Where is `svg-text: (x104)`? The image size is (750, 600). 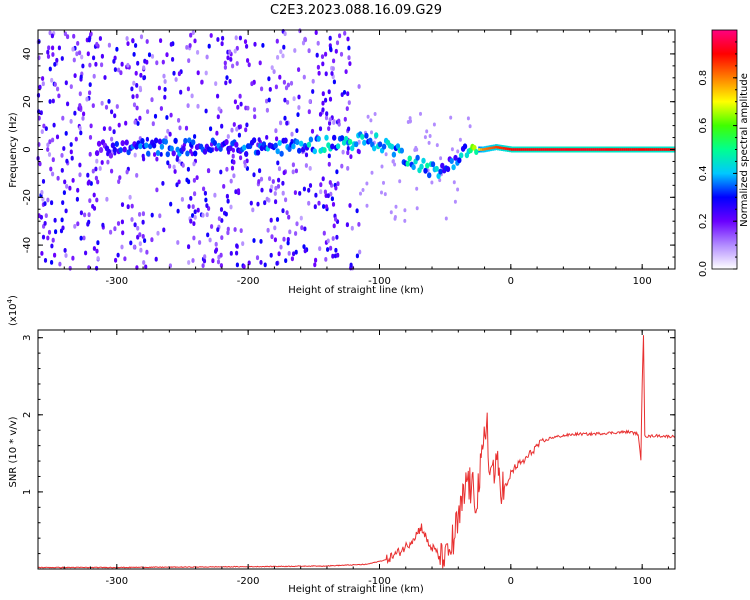
svg-text: (x104) is located at coordinates (12, 310).